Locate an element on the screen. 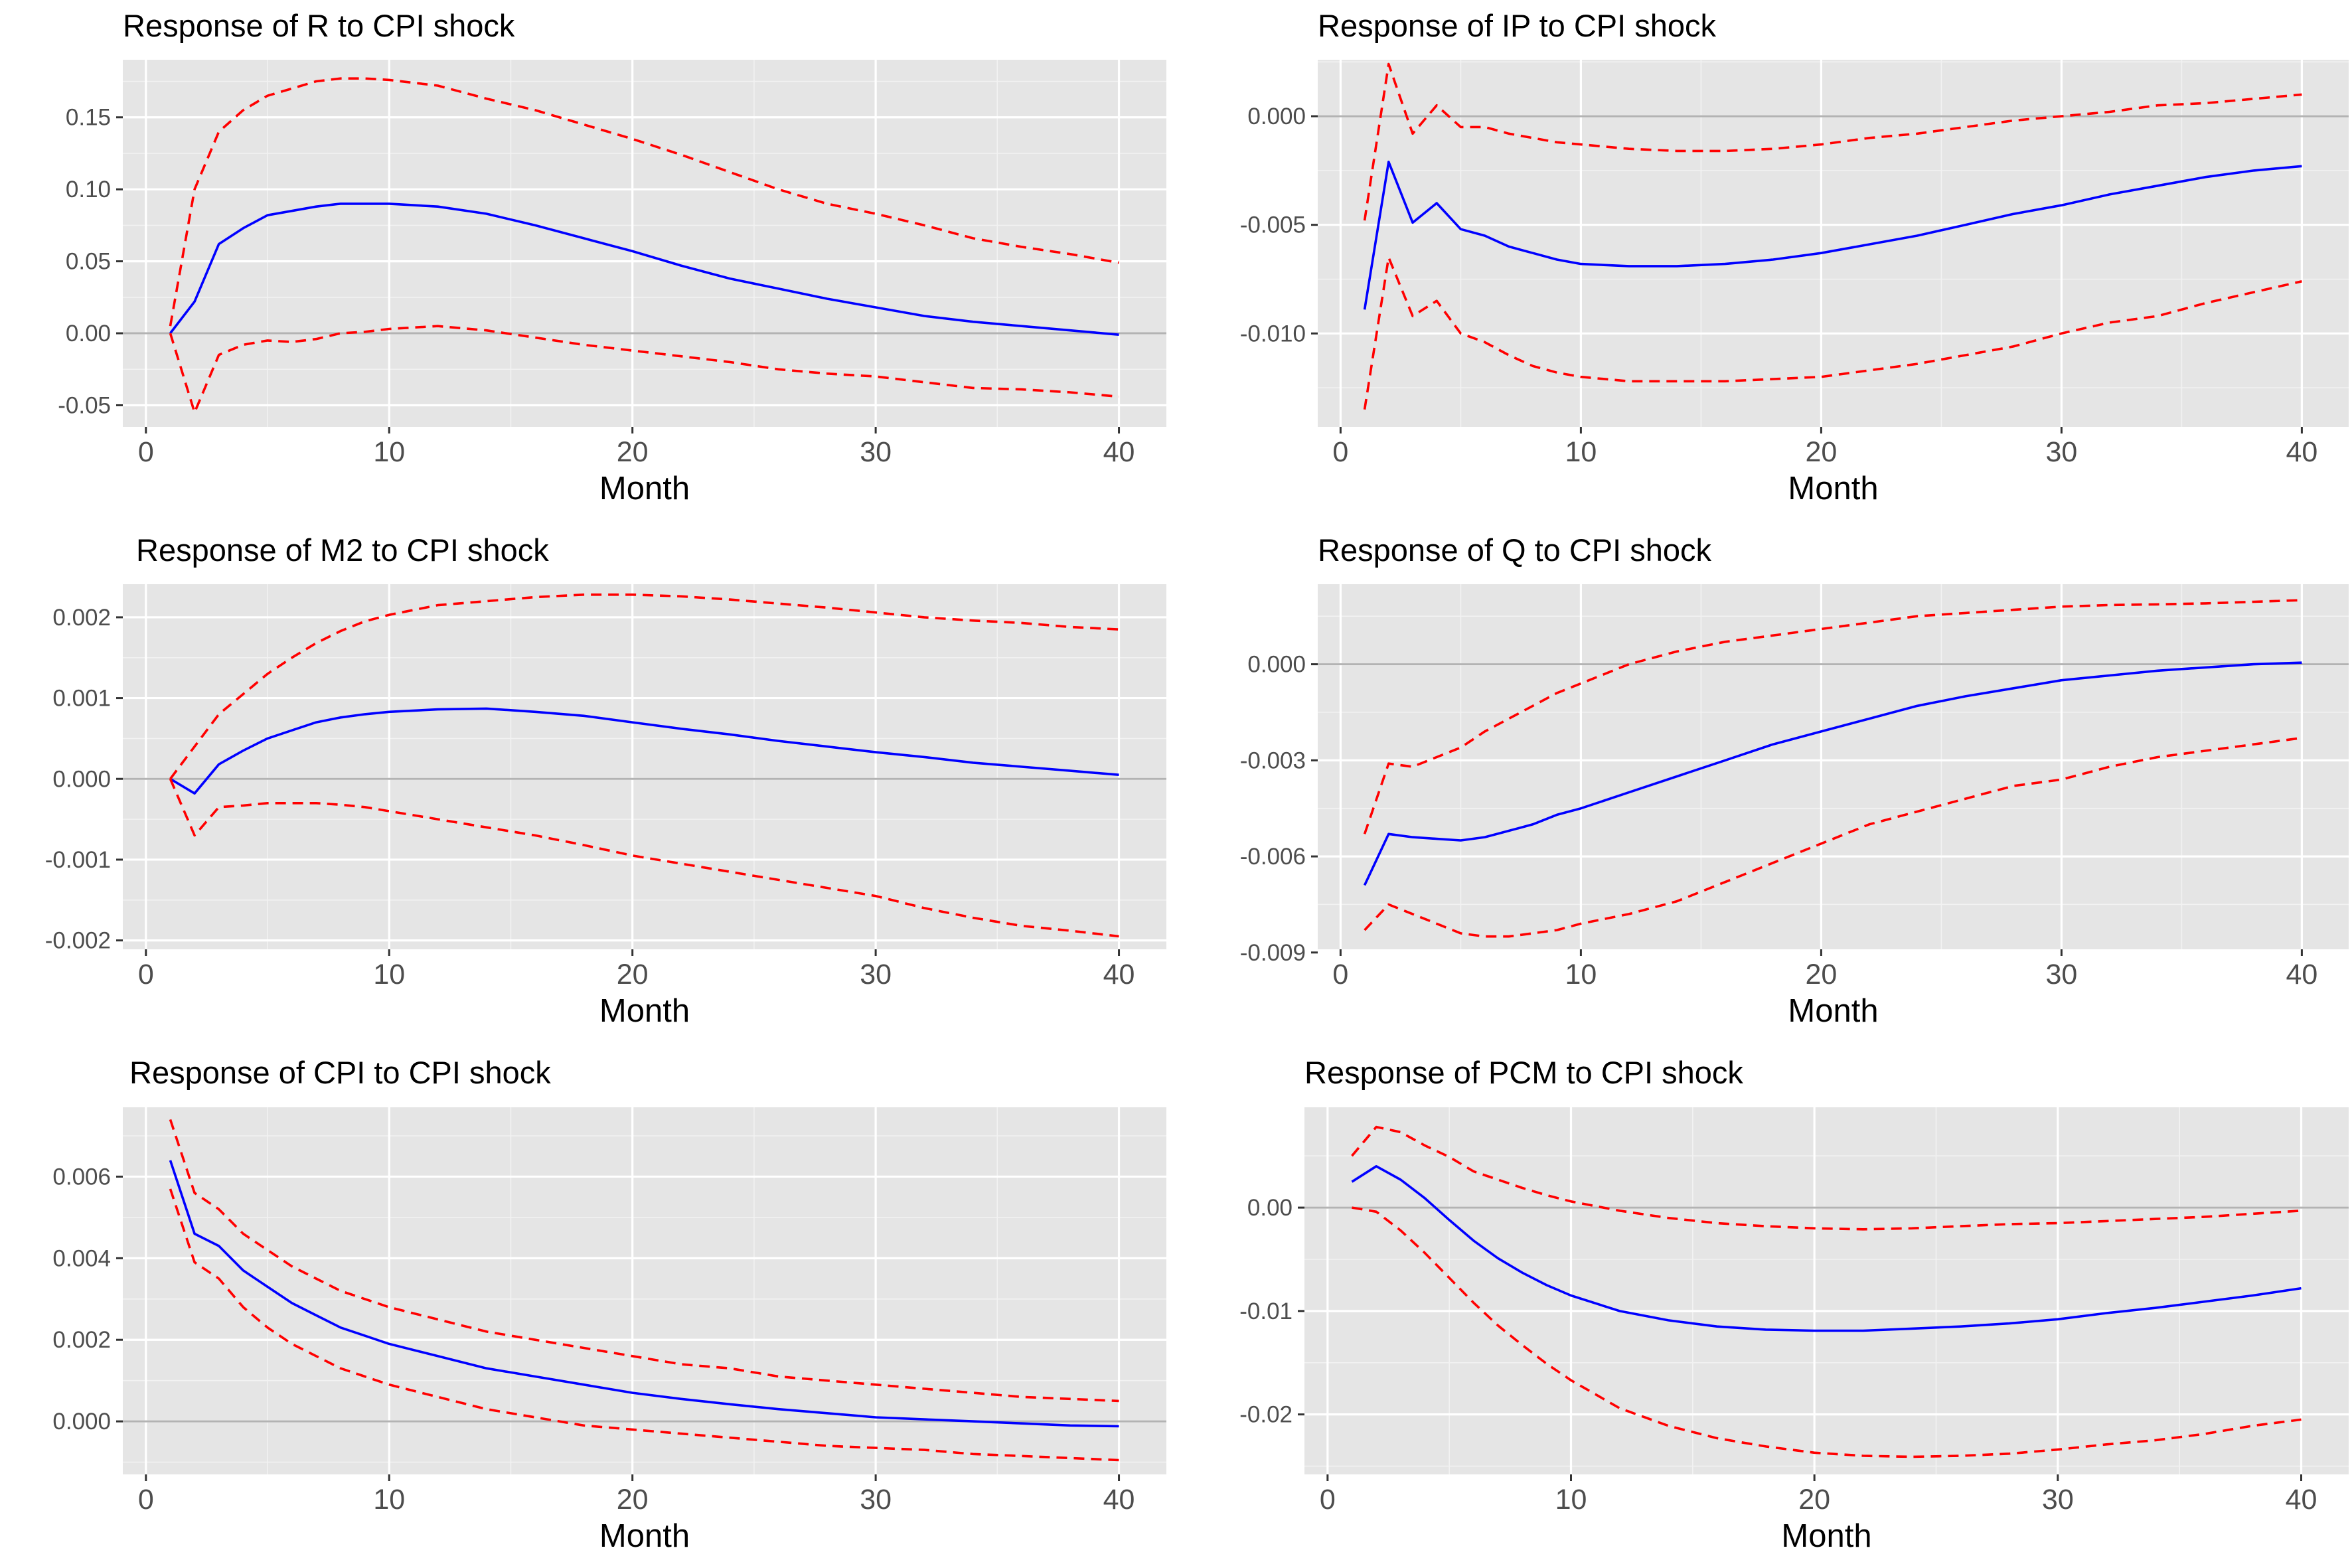 Image resolution: width=2352 pixels, height=1568 pixels. y-tick-label: -0.002 is located at coordinates (78, 941).